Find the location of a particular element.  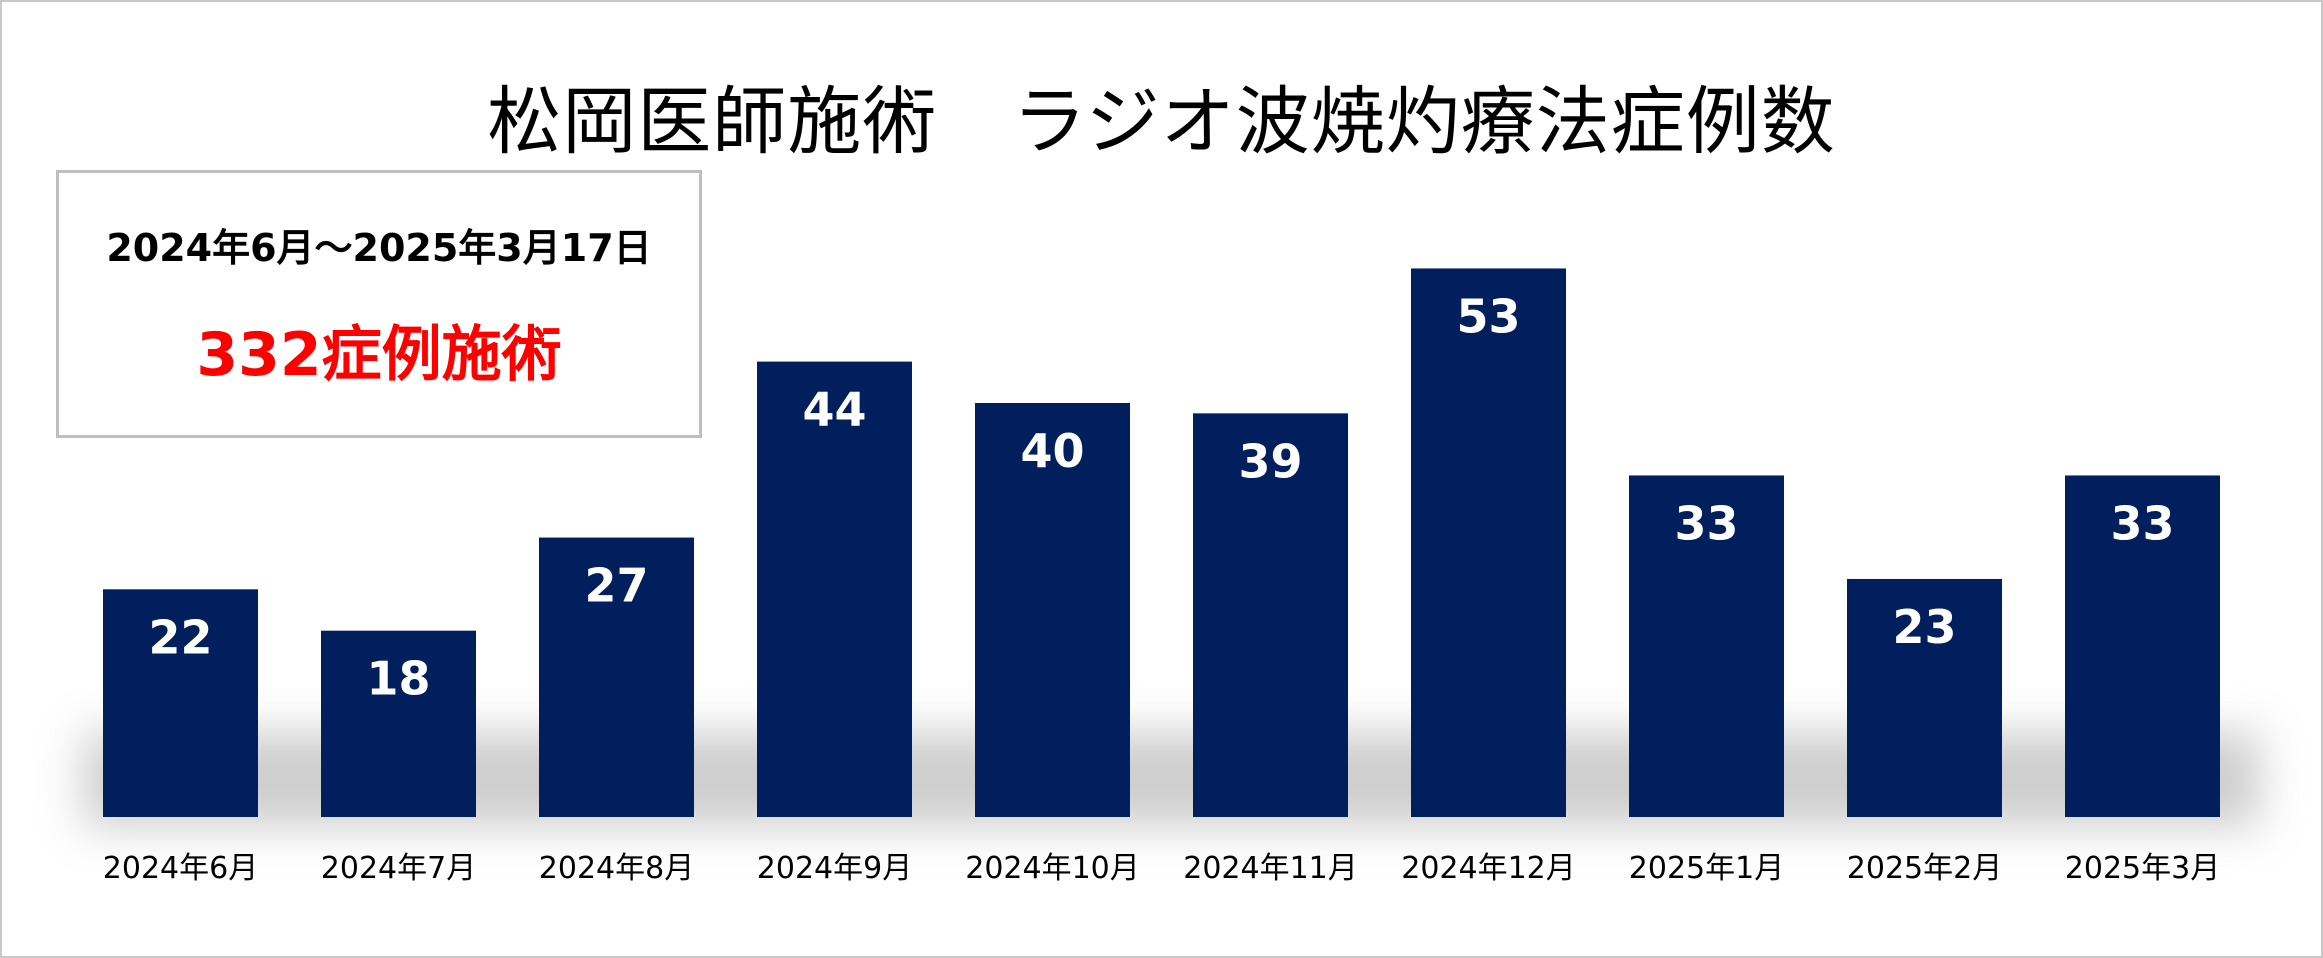

bar-value-label-0: 22 is located at coordinates (180, 637).